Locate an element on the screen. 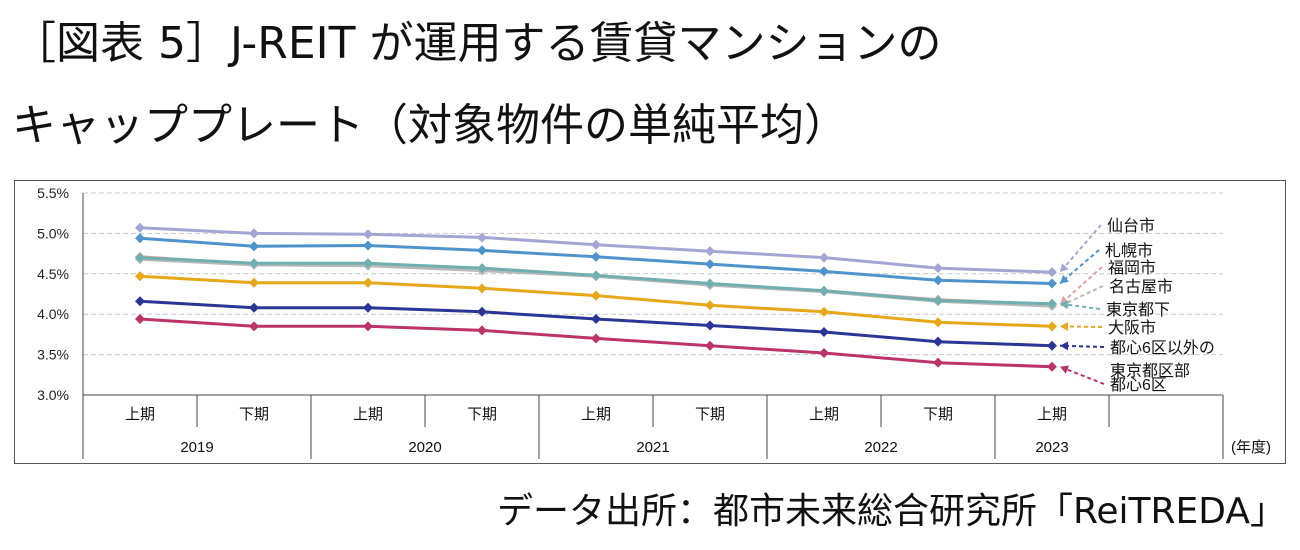  series-end-label: 都心6区以外の is located at coordinates (1162, 348).